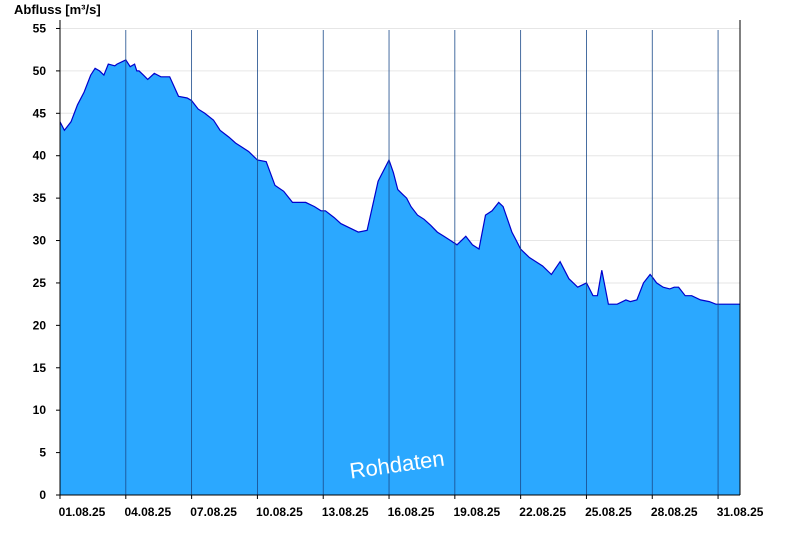  What do you see at coordinates (57, 9) in the screenshot?
I see `y-axis-label: Abfluss [m³/s]` at bounding box center [57, 9].